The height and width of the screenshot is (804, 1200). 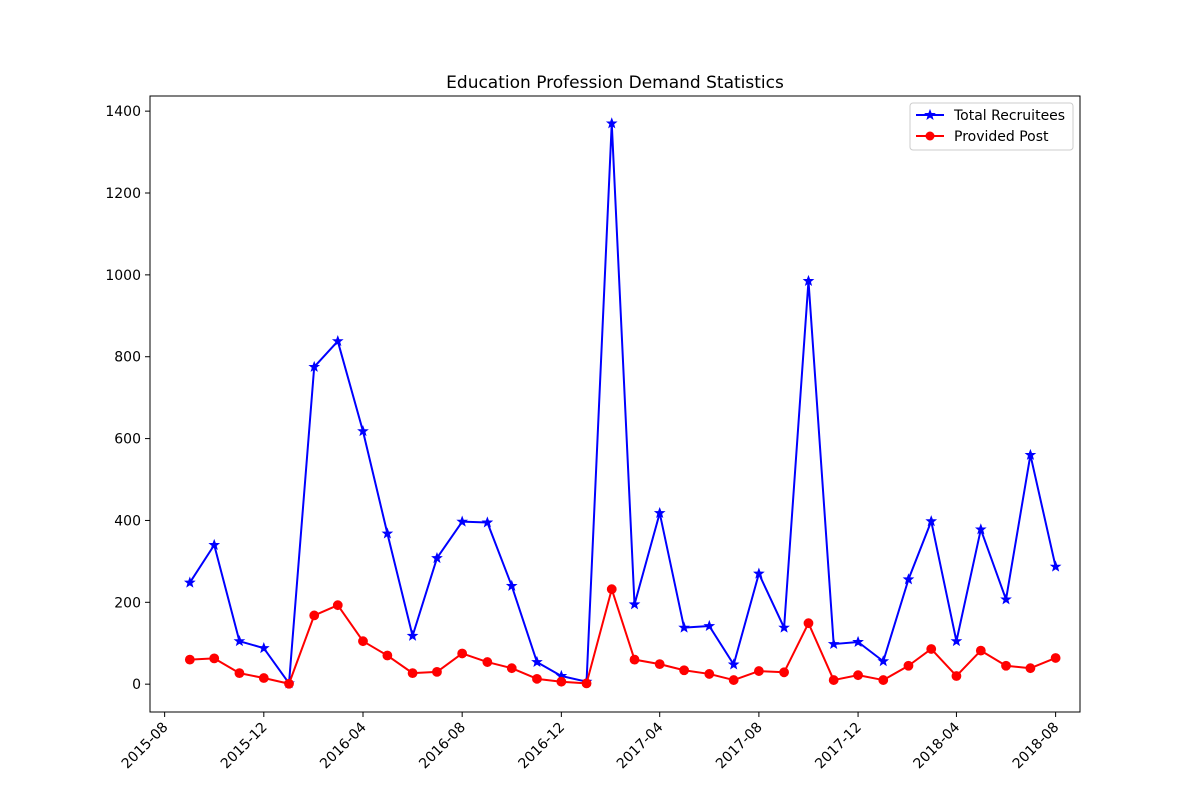 I want to click on y-tick-label: 800, so click(x=127, y=358).